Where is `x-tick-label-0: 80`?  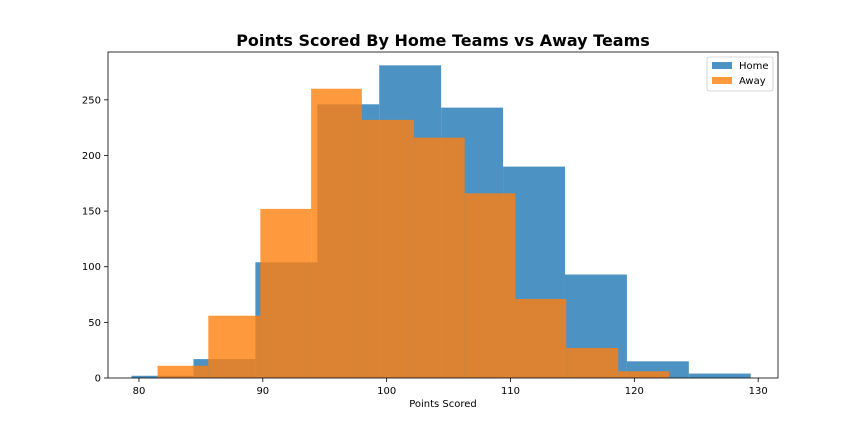 x-tick-label-0: 80 is located at coordinates (139, 391).